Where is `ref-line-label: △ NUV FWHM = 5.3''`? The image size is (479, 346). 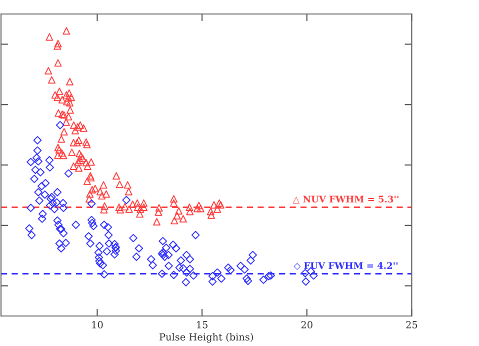
ref-line-label: △ NUV FWHM = 5.3'' is located at coordinates (345, 200).